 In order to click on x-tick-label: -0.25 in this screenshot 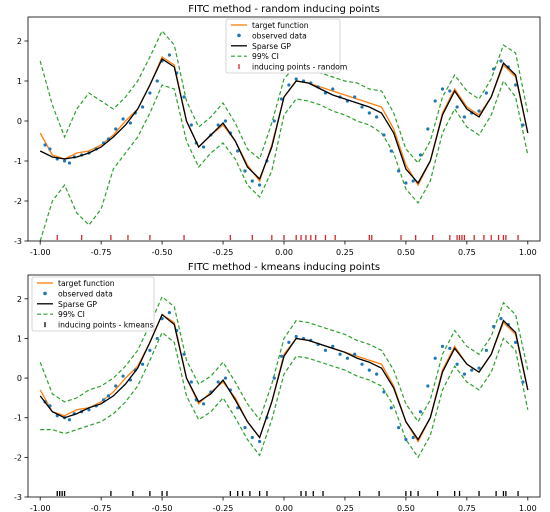, I will do `click(223, 508)`.